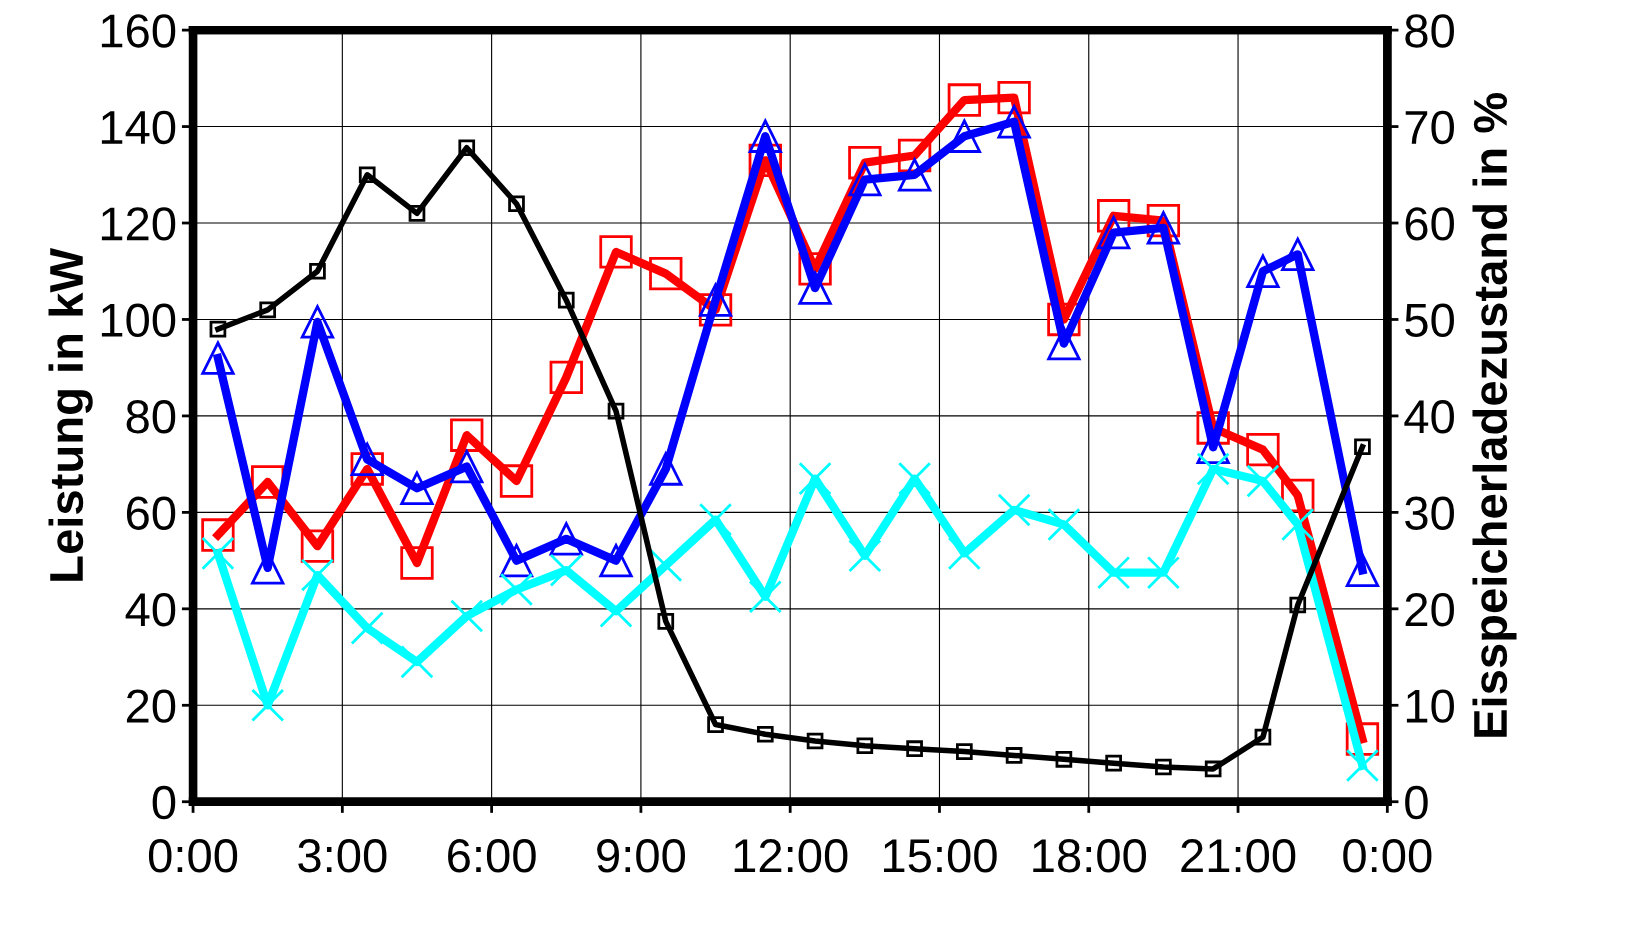 Image resolution: width=1636 pixels, height=941 pixels. What do you see at coordinates (70, 414) in the screenshot?
I see `y-axis-title: Leistung in kW` at bounding box center [70, 414].